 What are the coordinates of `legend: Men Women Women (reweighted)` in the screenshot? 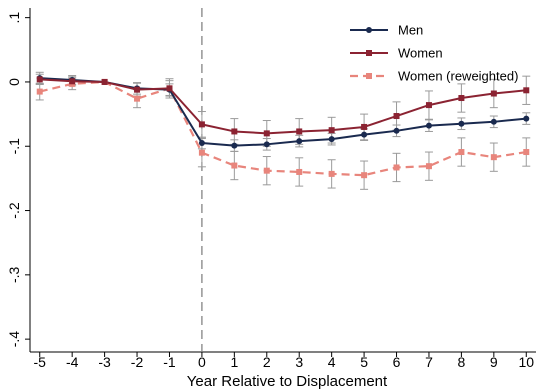 It's located at (434, 53).